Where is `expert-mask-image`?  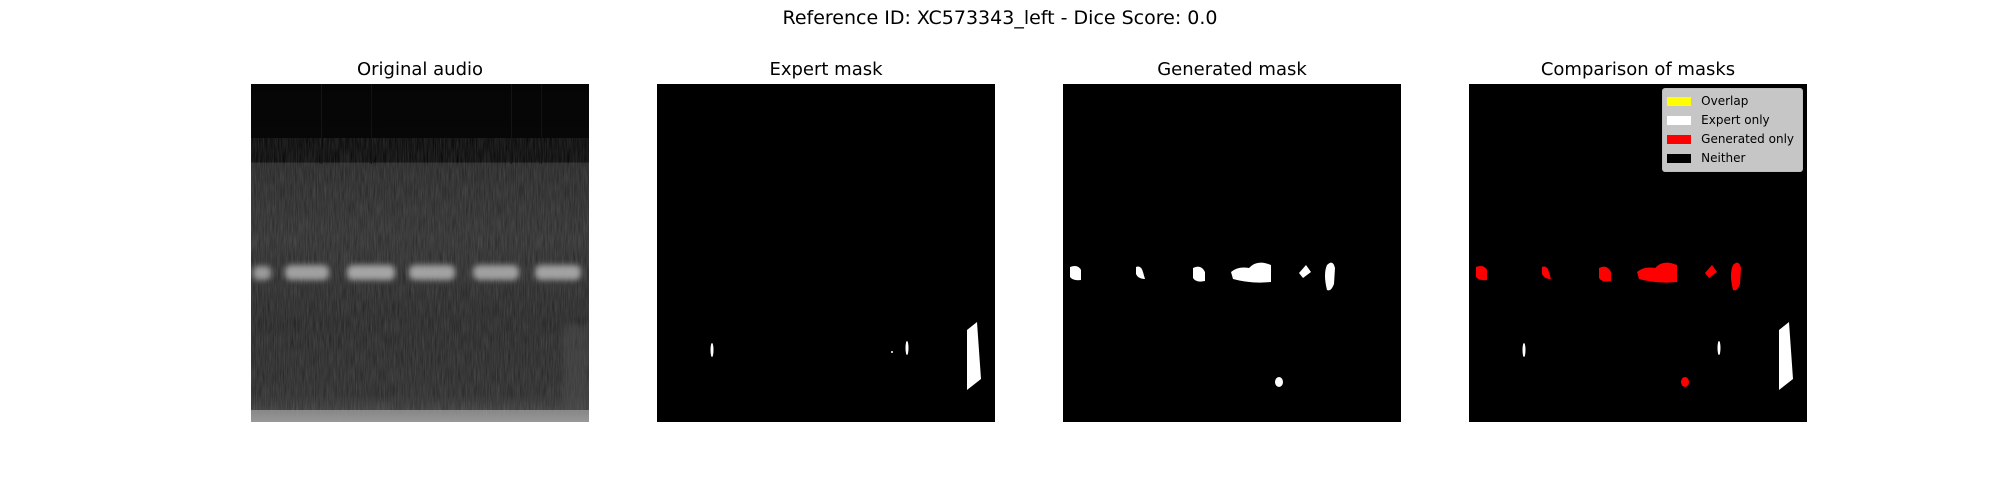 expert-mask-image is located at coordinates (826, 253).